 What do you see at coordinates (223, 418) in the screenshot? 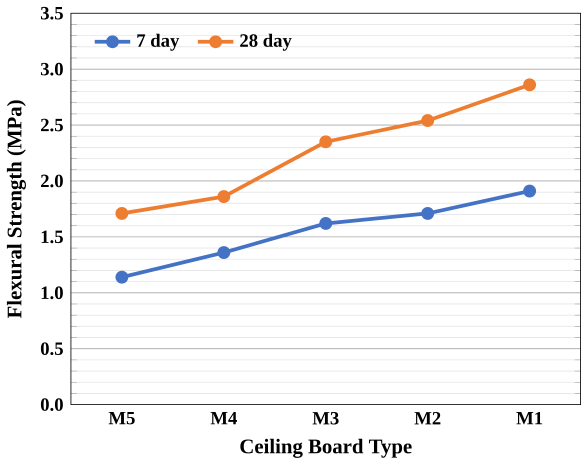
I see `x-tick-label: M4` at bounding box center [223, 418].